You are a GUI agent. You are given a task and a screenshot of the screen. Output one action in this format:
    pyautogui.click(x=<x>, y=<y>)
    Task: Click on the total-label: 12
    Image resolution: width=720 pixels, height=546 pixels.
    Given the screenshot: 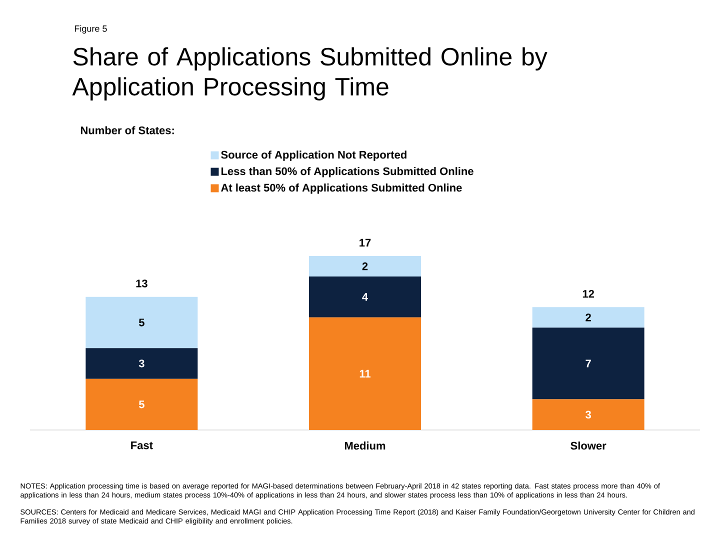 What is the action you would take?
    pyautogui.click(x=588, y=294)
    